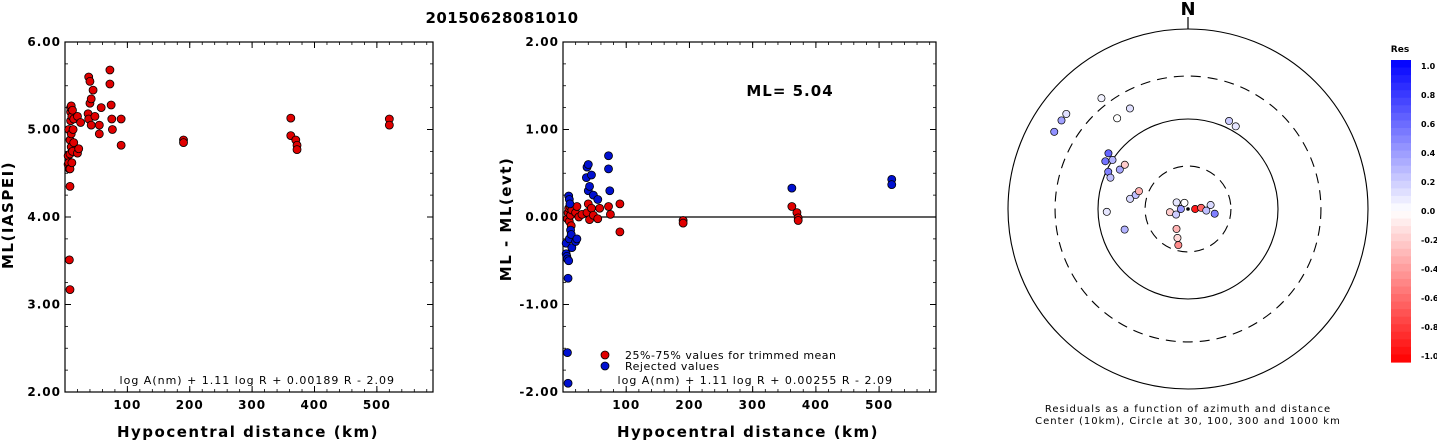 The width and height of the screenshot is (1437, 441). I want to click on colorbar-tick-label: 0.0, so click(1428, 211).